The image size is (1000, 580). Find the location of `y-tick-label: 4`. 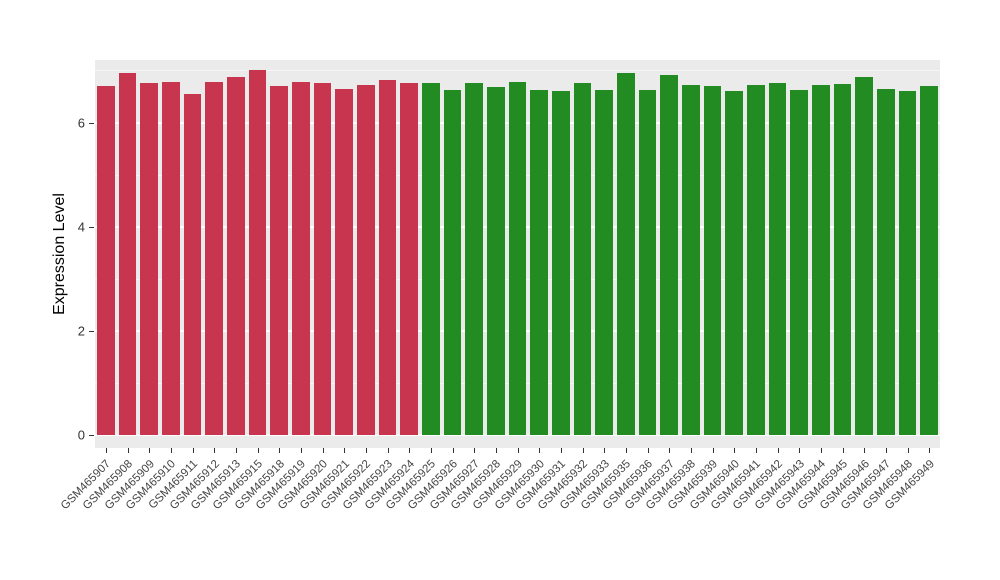

y-tick-label: 4 is located at coordinates (81, 227).